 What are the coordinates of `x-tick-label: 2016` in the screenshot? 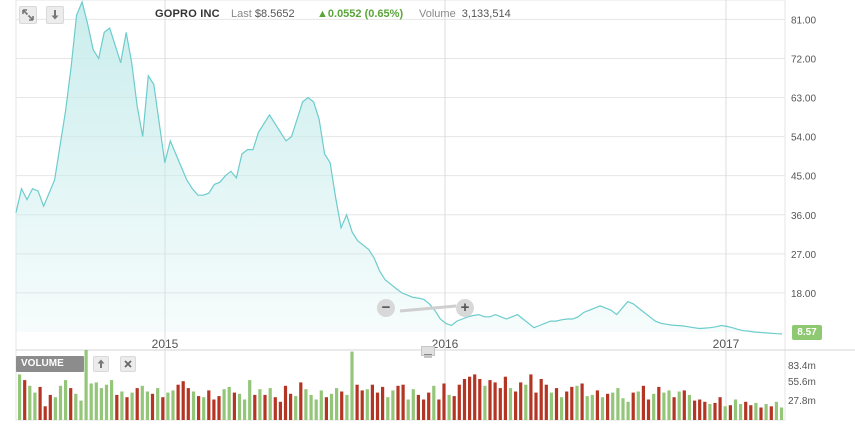 It's located at (445, 344).